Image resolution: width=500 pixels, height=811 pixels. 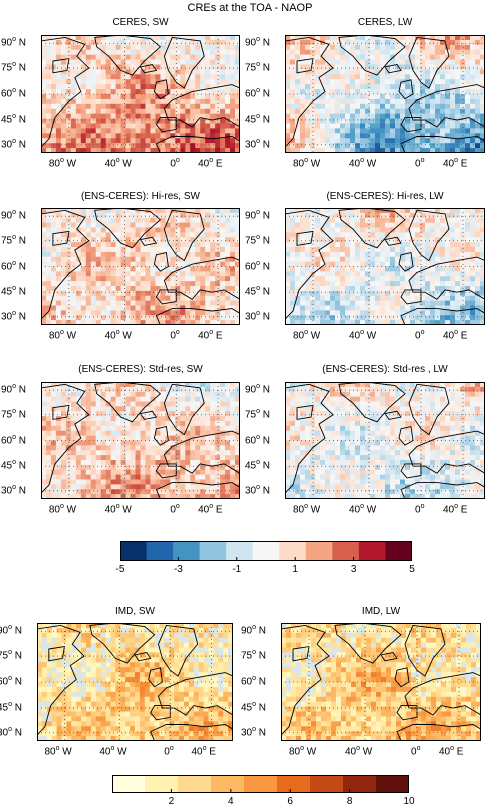 What do you see at coordinates (120, 569) in the screenshot?
I see `colorbar-tick-label: -5` at bounding box center [120, 569].